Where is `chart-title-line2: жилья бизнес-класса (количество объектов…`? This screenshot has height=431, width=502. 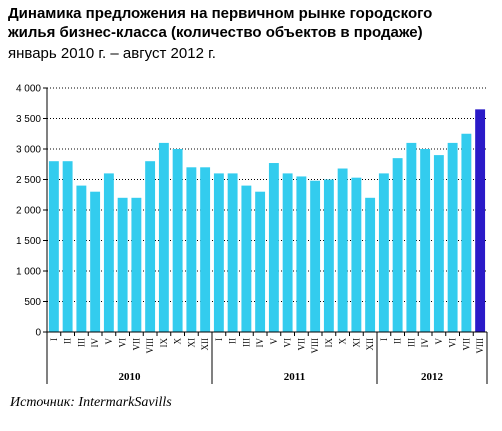
chart-title-line2: жилья бизнес-класса (количество объектов… is located at coordinates (215, 32).